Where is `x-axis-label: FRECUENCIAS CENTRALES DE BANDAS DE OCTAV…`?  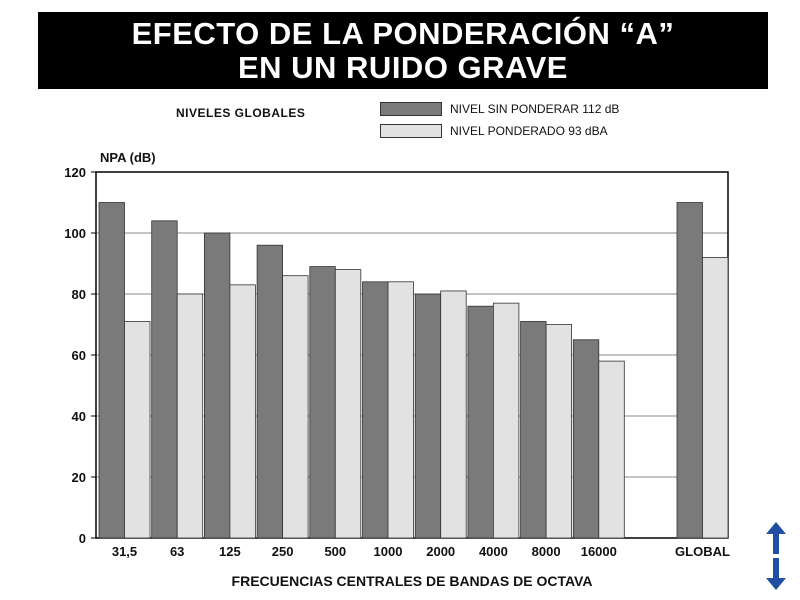
x-axis-label: FRECUENCIAS CENTRALES DE BANDAS DE OCTAV… is located at coordinates (412, 581).